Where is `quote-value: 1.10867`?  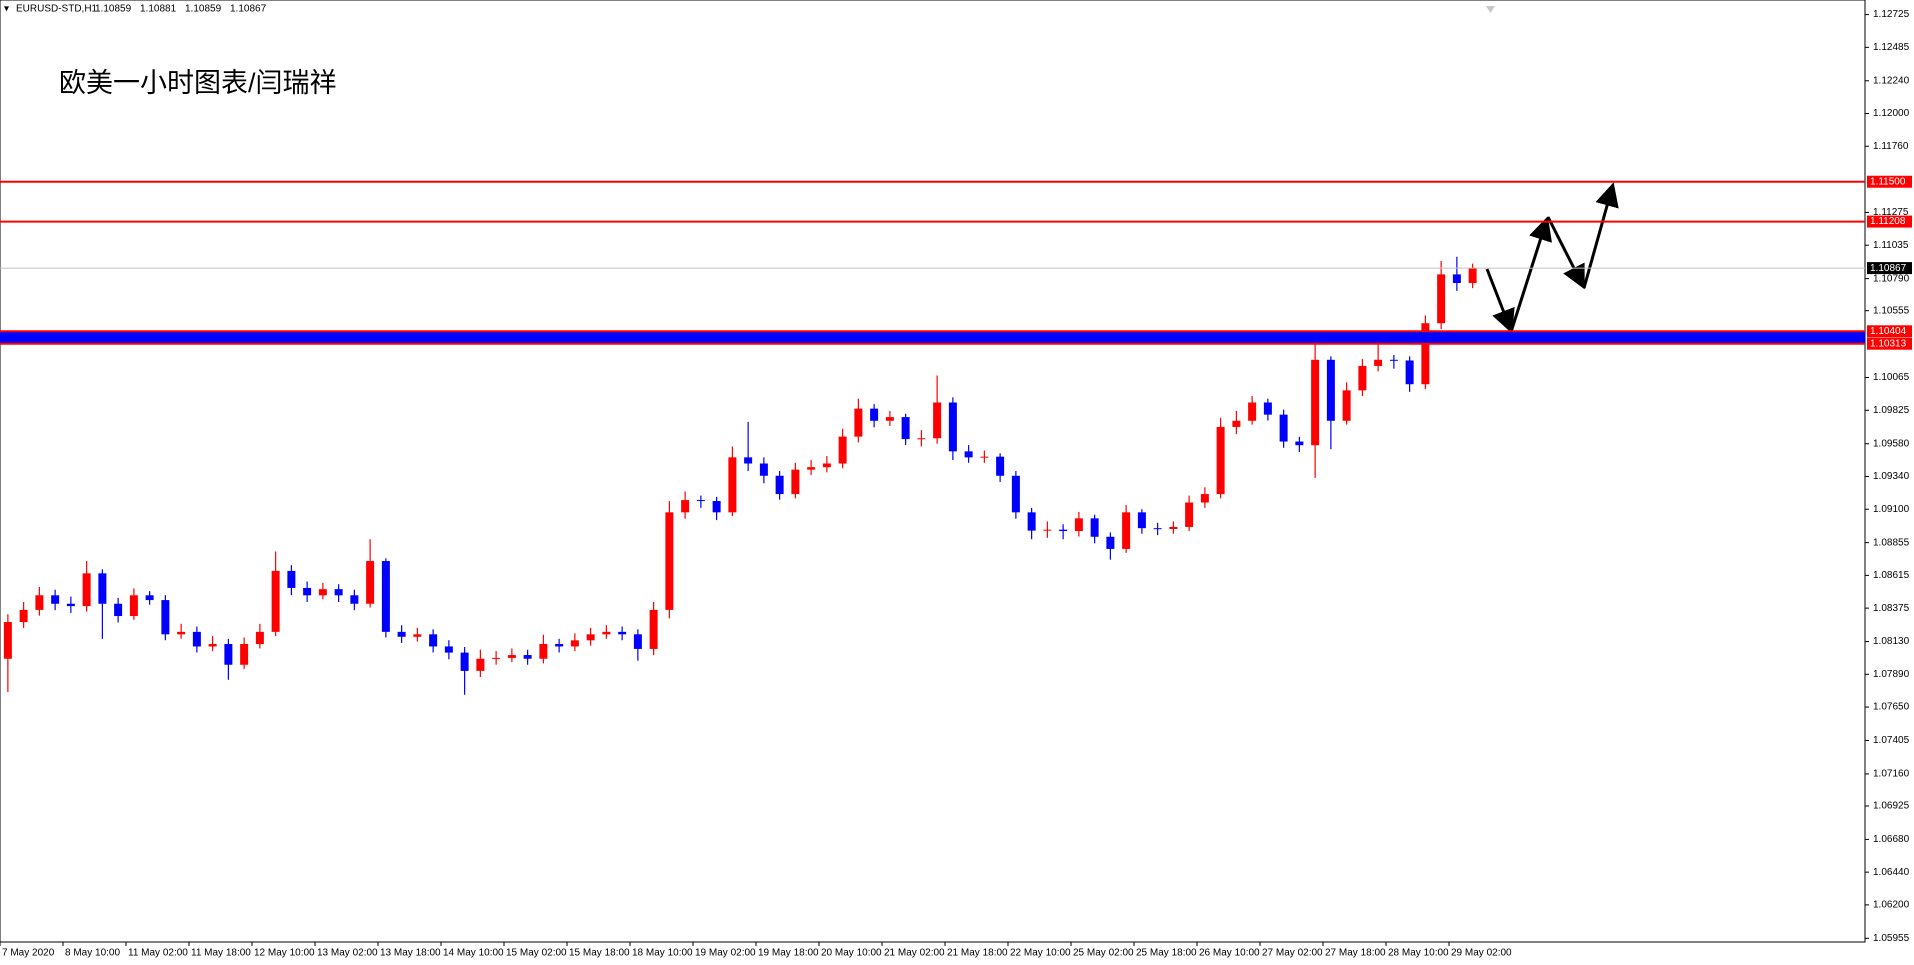
quote-value: 1.10867 is located at coordinates (248, 9).